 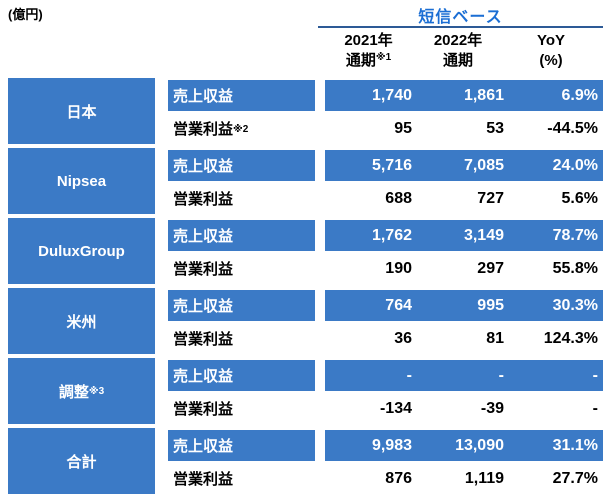 What do you see at coordinates (501, 375) in the screenshot?
I see `revenue-2022-value: -` at bounding box center [501, 375].